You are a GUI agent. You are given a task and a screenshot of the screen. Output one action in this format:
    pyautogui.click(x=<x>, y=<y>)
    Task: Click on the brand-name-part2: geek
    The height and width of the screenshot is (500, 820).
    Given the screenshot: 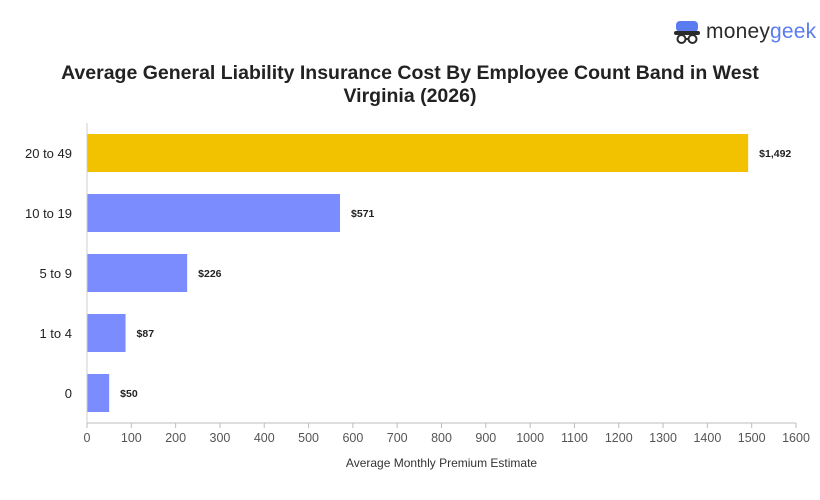 What is the action you would take?
    pyautogui.click(x=793, y=31)
    